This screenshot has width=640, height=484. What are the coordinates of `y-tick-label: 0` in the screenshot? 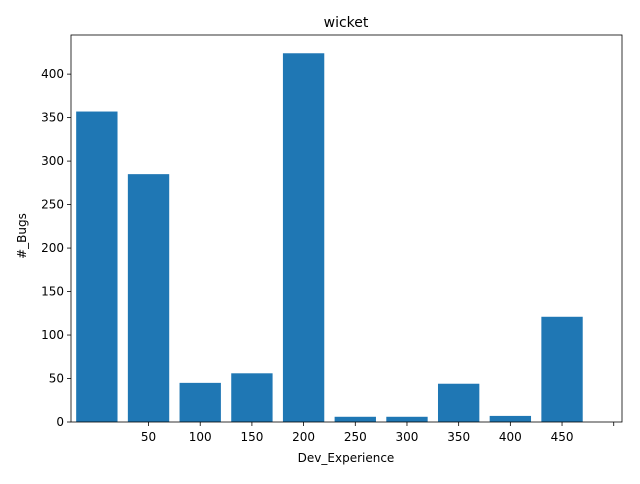 It's located at (60, 422).